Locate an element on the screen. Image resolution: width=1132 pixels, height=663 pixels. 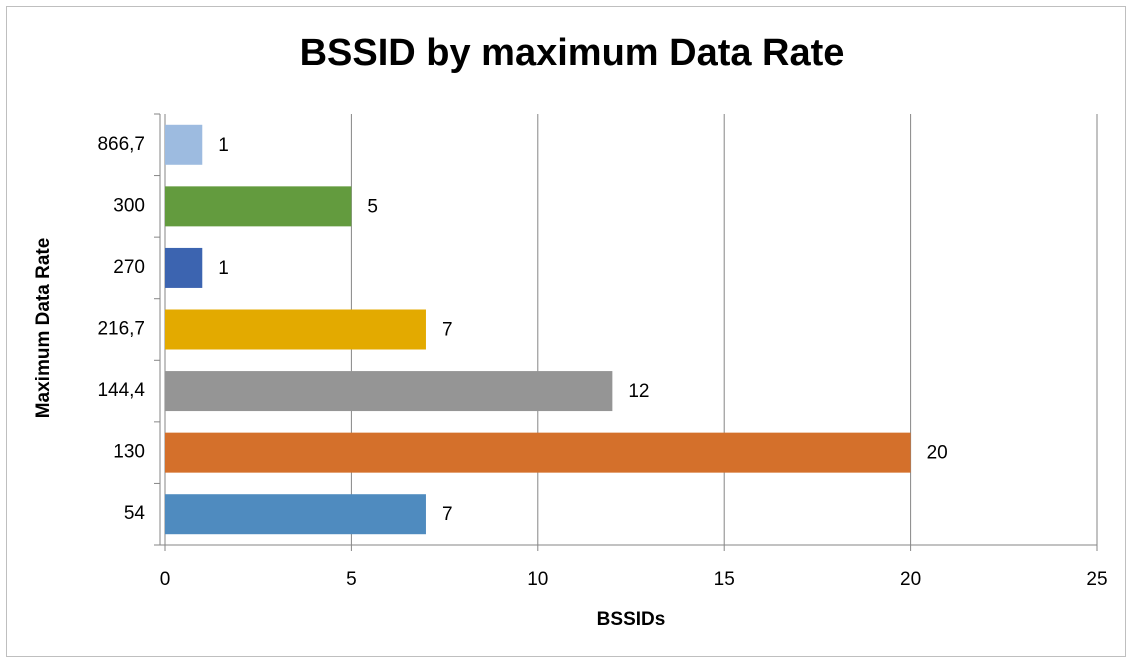
x-tick-label: 25 is located at coordinates (1096, 579).